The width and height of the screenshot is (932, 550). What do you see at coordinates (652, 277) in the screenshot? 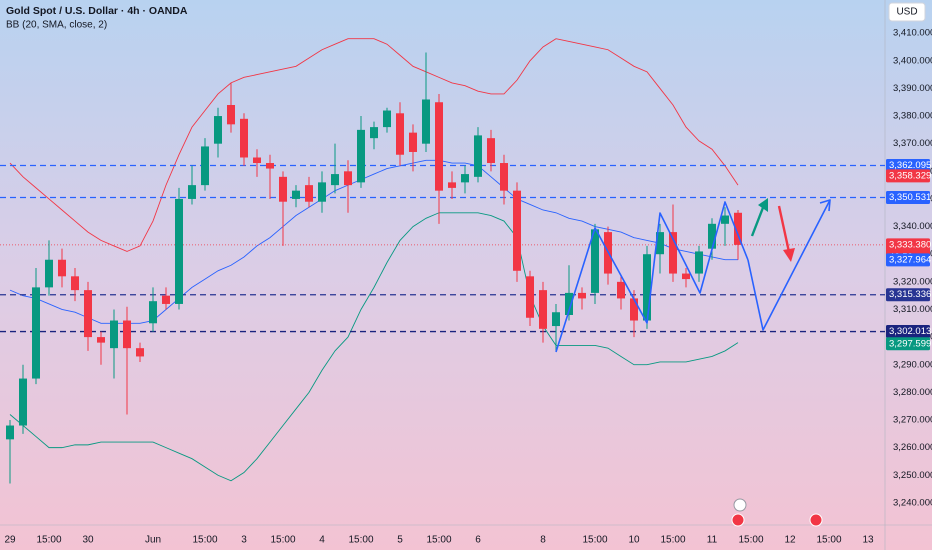
I see `zigzag-drawing` at bounding box center [652, 277].